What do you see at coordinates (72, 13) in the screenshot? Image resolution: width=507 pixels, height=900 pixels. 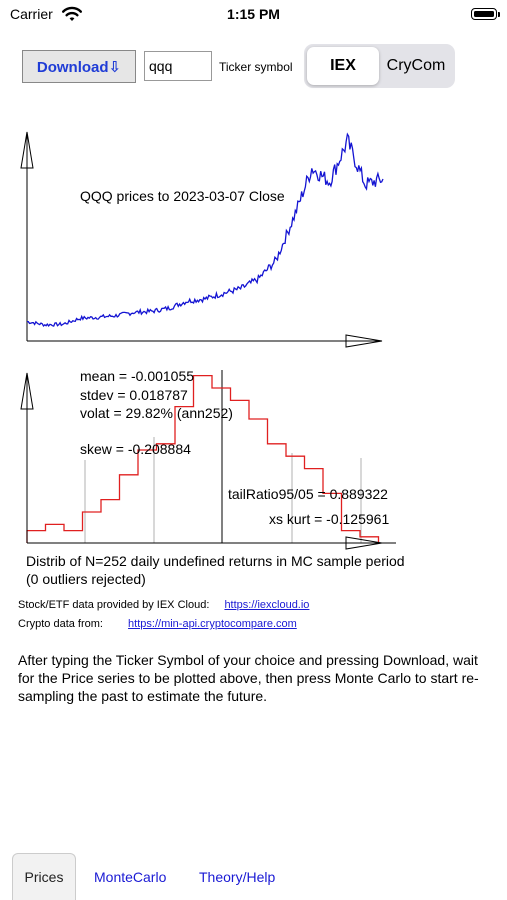 I see `wifi-icon` at bounding box center [72, 13].